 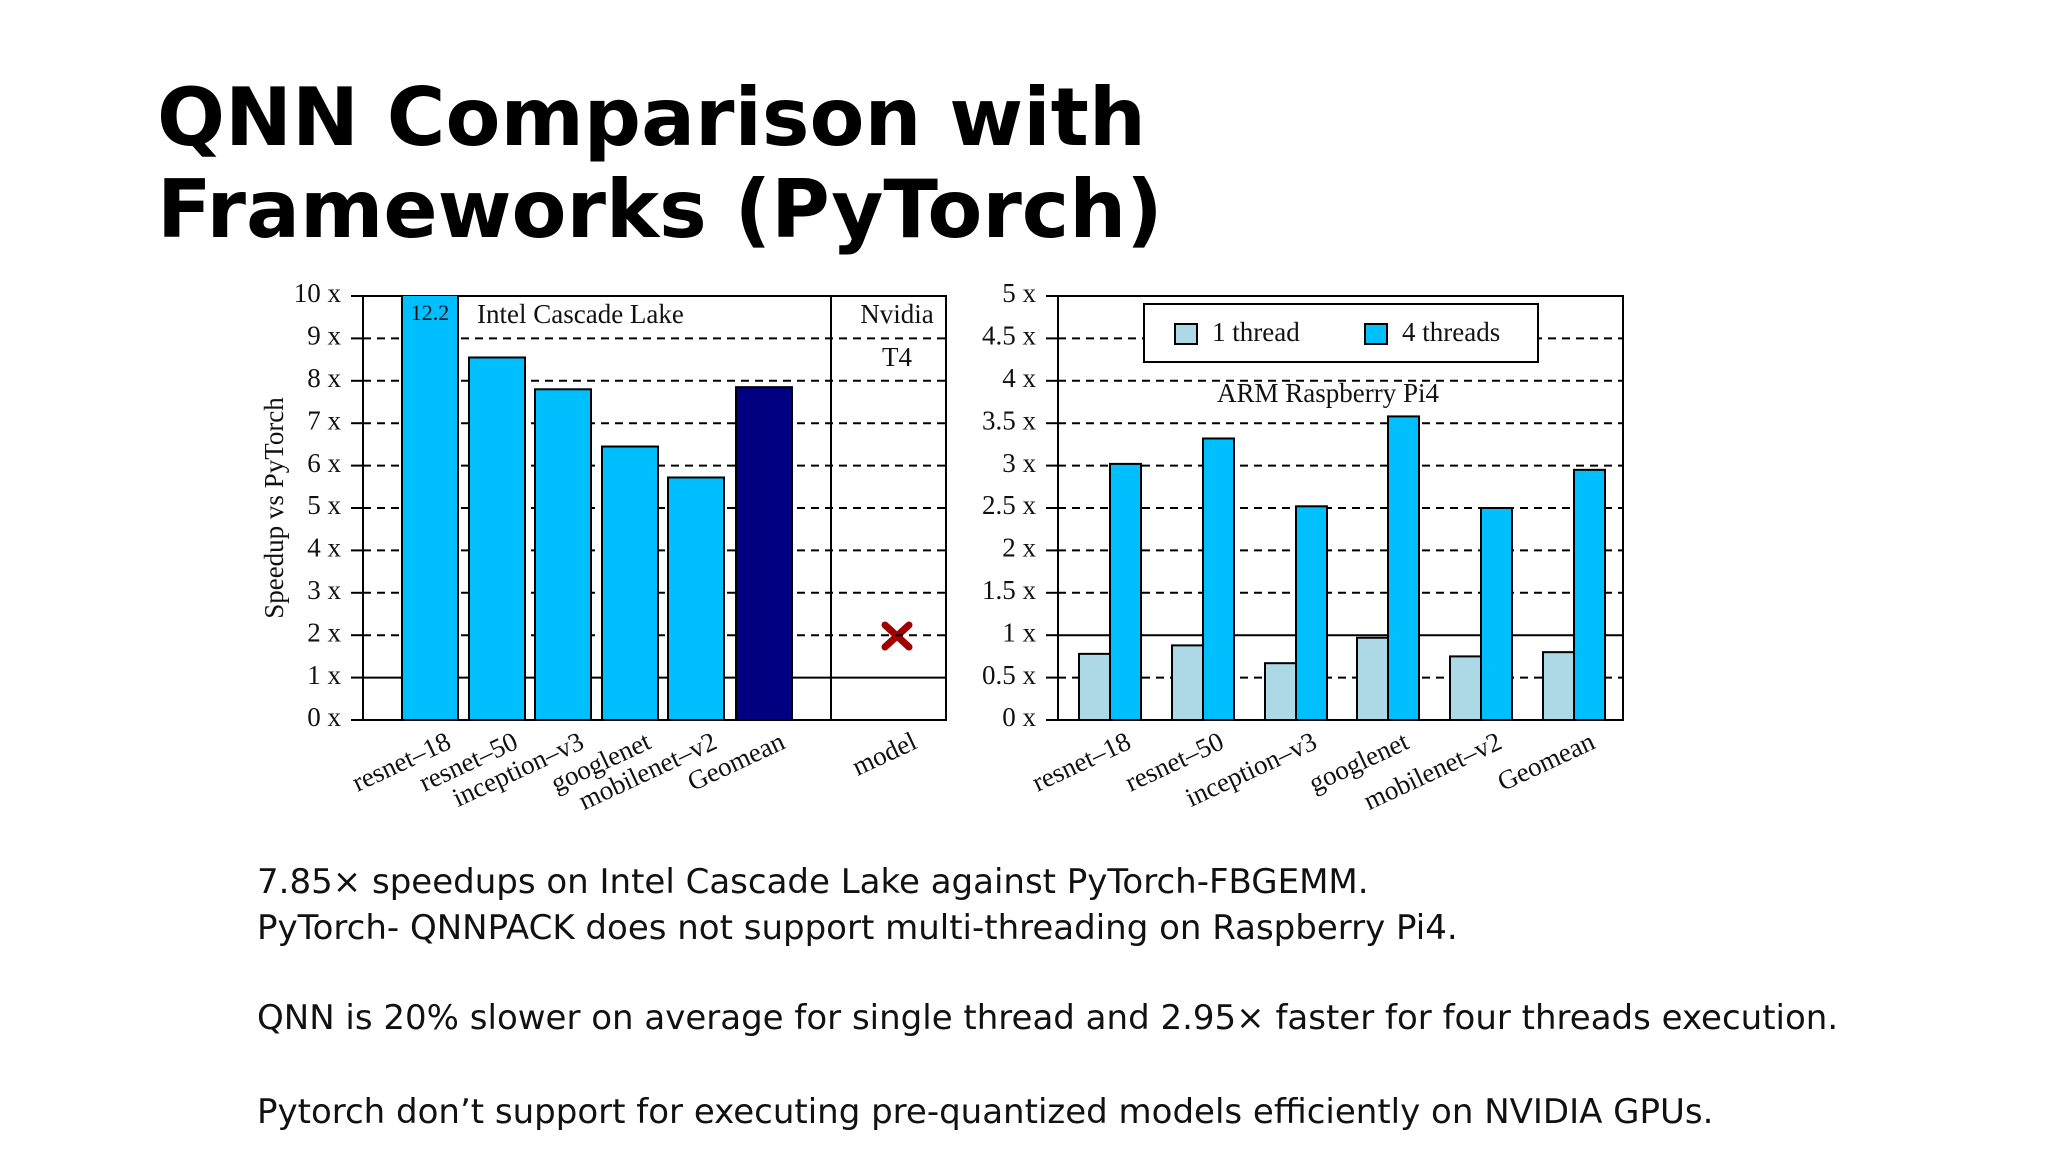 What do you see at coordinates (1341, 333) in the screenshot?
I see `legend-box` at bounding box center [1341, 333].